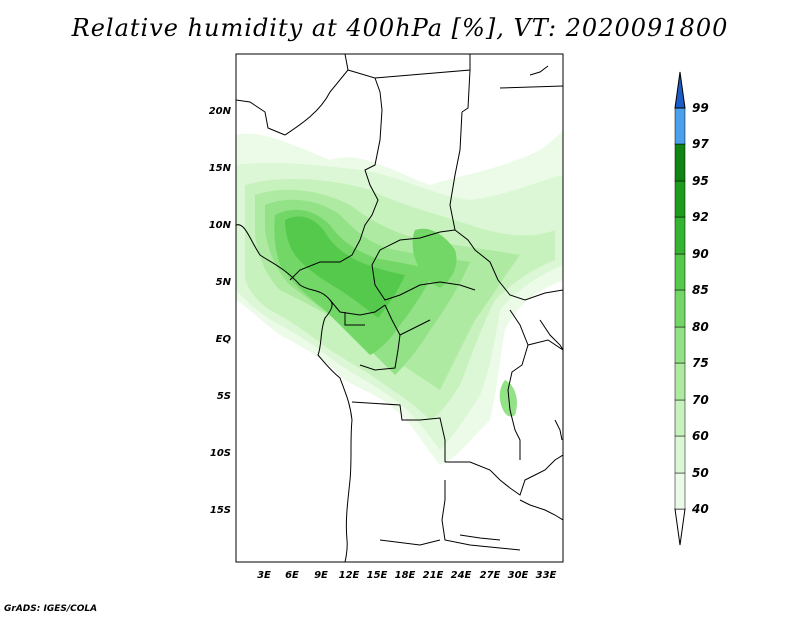 The image size is (800, 618). Describe the element at coordinates (700, 436) in the screenshot. I see `colorbar-label: 60` at that location.